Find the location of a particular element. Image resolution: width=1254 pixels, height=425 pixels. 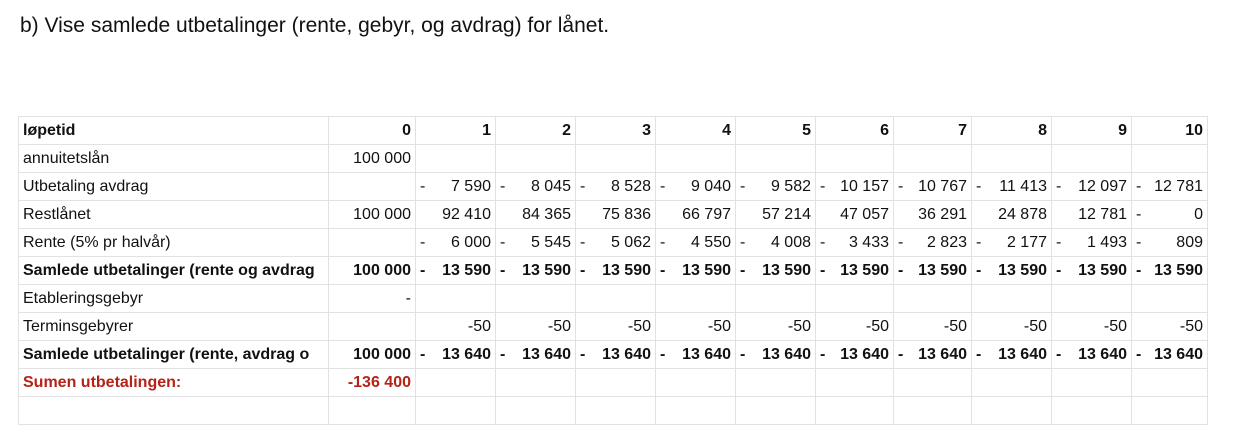

header-cell-period: 7 is located at coordinates (932, 130).